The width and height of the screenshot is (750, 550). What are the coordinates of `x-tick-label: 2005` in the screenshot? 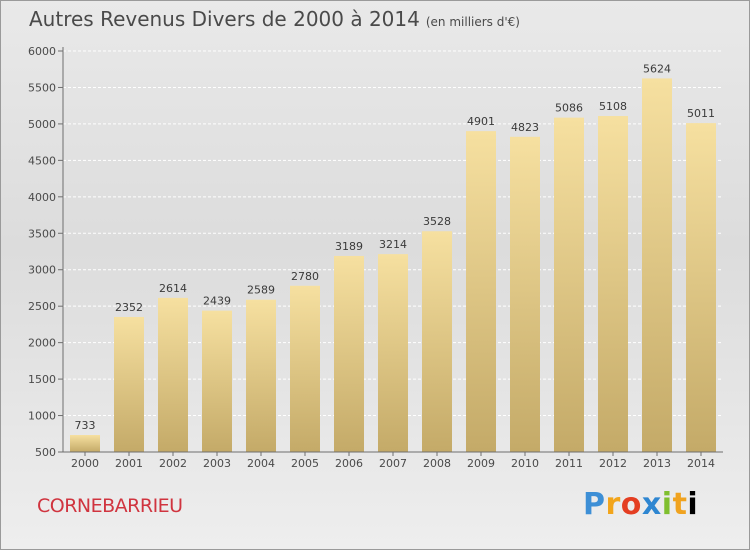 It's located at (305, 463).